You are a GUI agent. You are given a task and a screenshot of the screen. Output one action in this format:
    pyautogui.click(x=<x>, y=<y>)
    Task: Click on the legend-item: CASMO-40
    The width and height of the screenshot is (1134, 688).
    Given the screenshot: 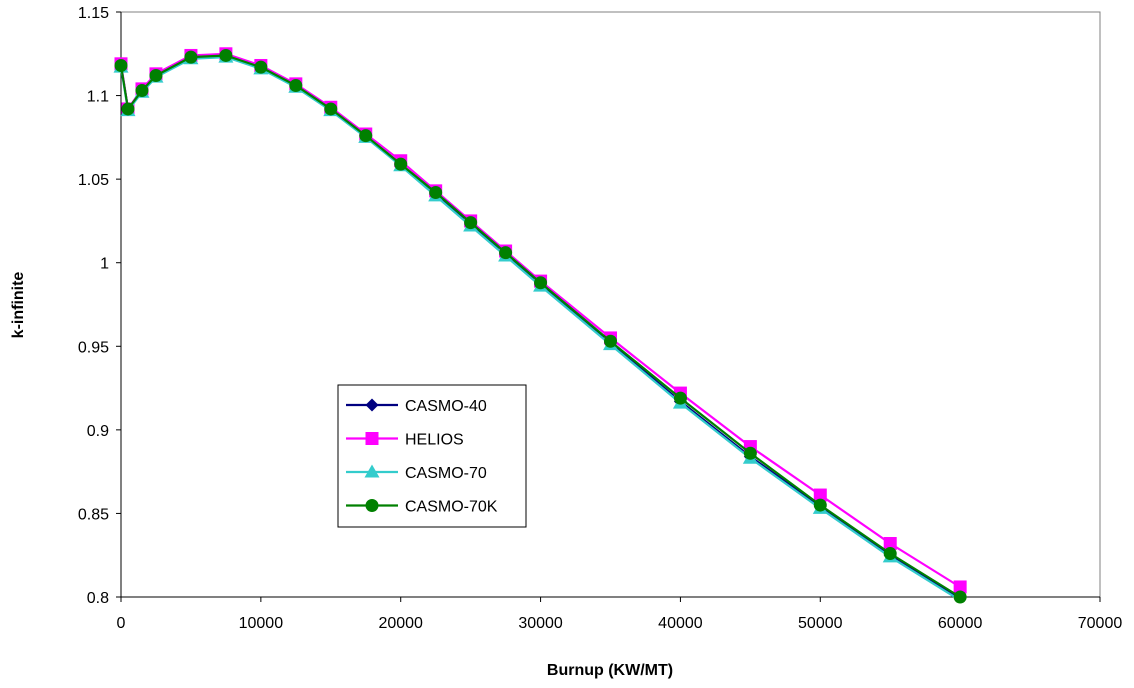 What is the action you would take?
    pyautogui.click(x=416, y=406)
    